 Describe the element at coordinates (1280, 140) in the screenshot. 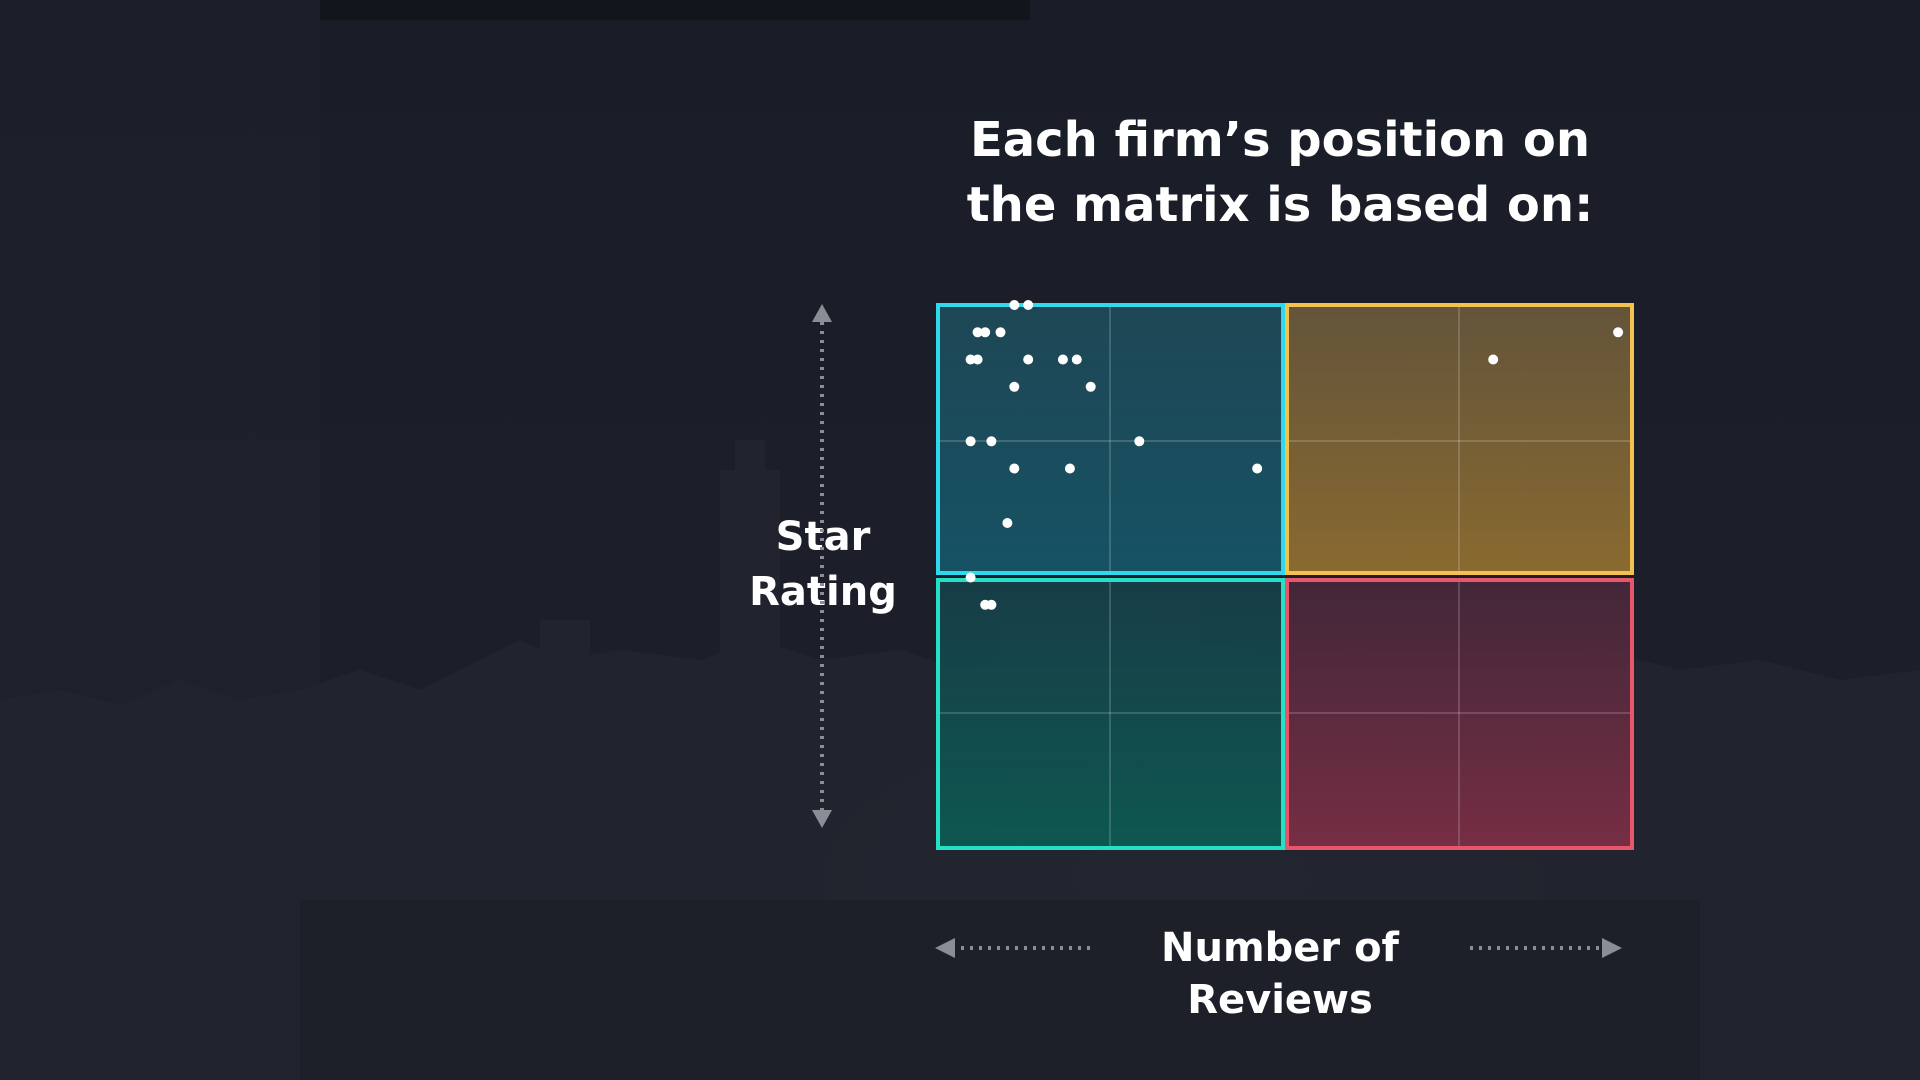

I see `chart-title-line-1: Each firm’s position on` at that location.